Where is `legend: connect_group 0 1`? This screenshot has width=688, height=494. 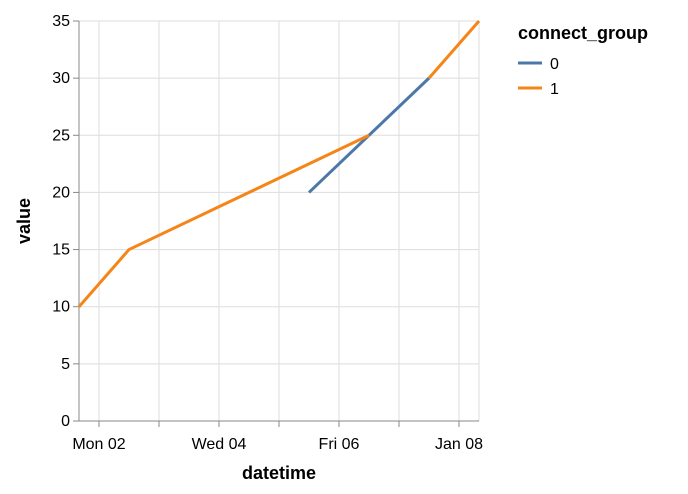
legend: connect_group 0 1 is located at coordinates (583, 60).